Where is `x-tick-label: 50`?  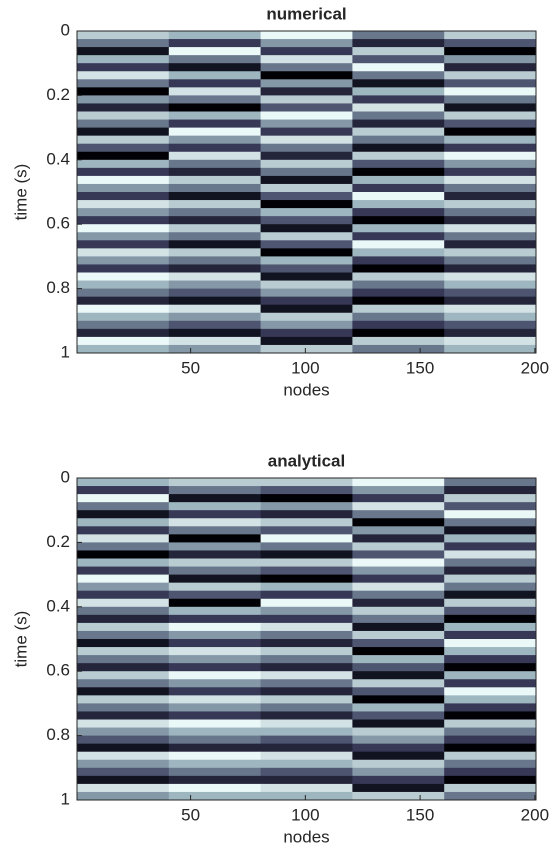 x-tick-label: 50 is located at coordinates (190, 367).